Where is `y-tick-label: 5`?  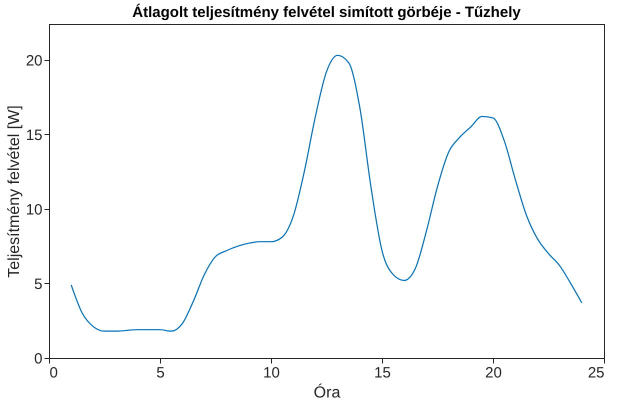
y-tick-label: 5 is located at coordinates (38, 284).